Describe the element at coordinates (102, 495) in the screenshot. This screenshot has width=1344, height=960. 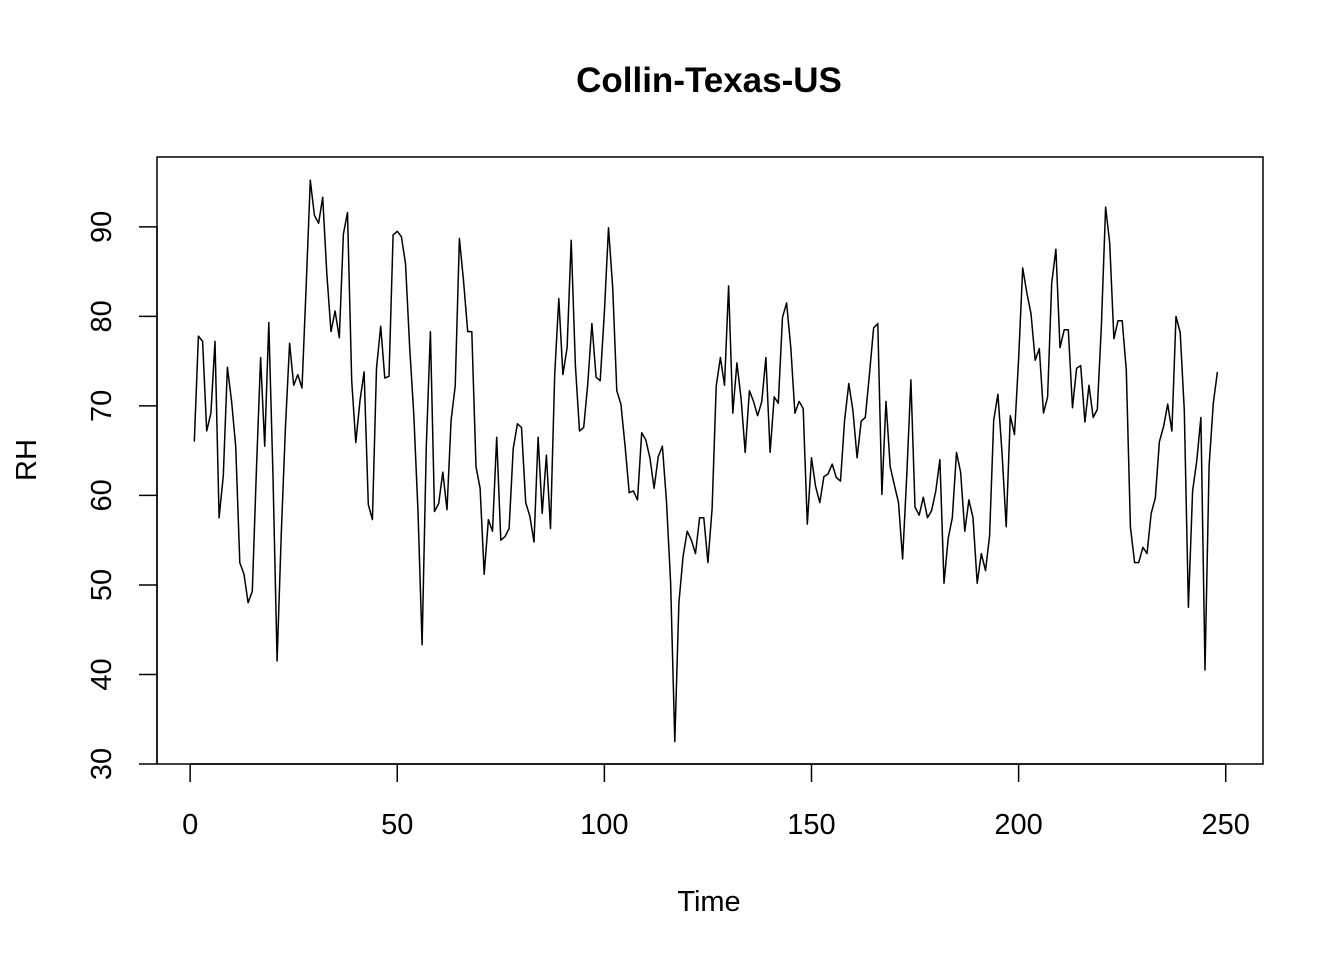
I see `y-tick-label: 60` at that location.